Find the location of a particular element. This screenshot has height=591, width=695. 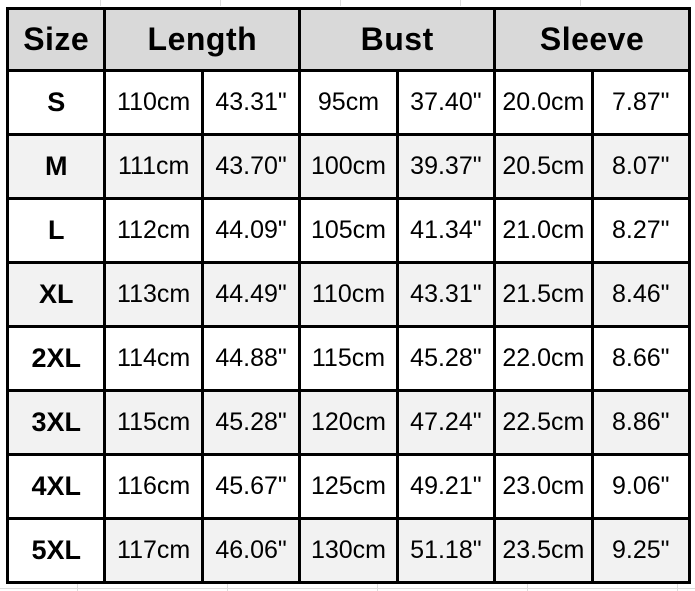

length-cm-cell: 114cm is located at coordinates (153, 358).